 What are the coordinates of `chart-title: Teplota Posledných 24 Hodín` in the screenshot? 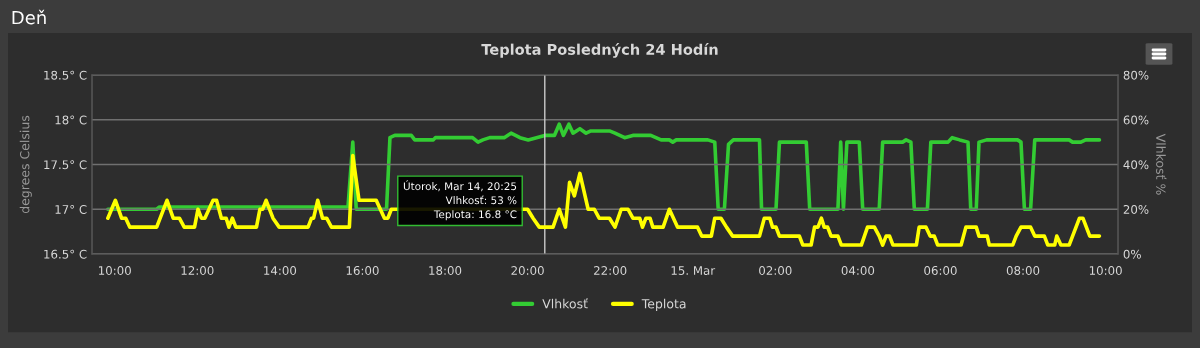 It's located at (599, 50).